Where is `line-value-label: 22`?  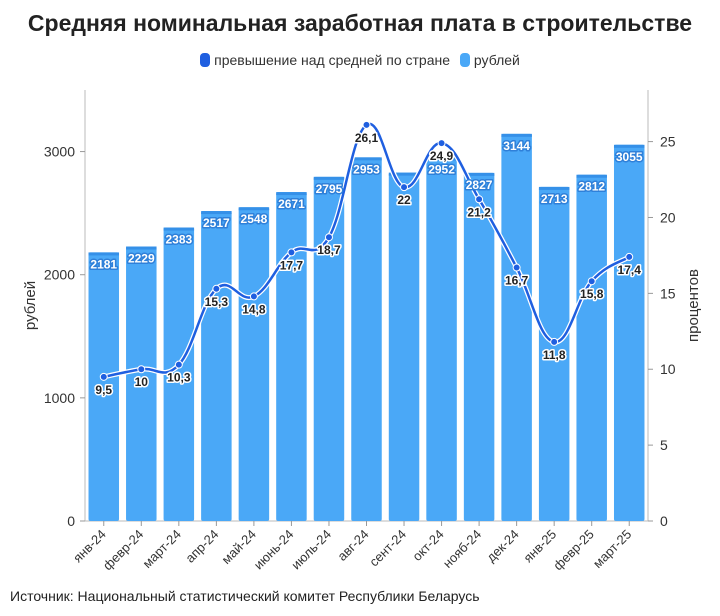 line-value-label: 22 is located at coordinates (404, 200).